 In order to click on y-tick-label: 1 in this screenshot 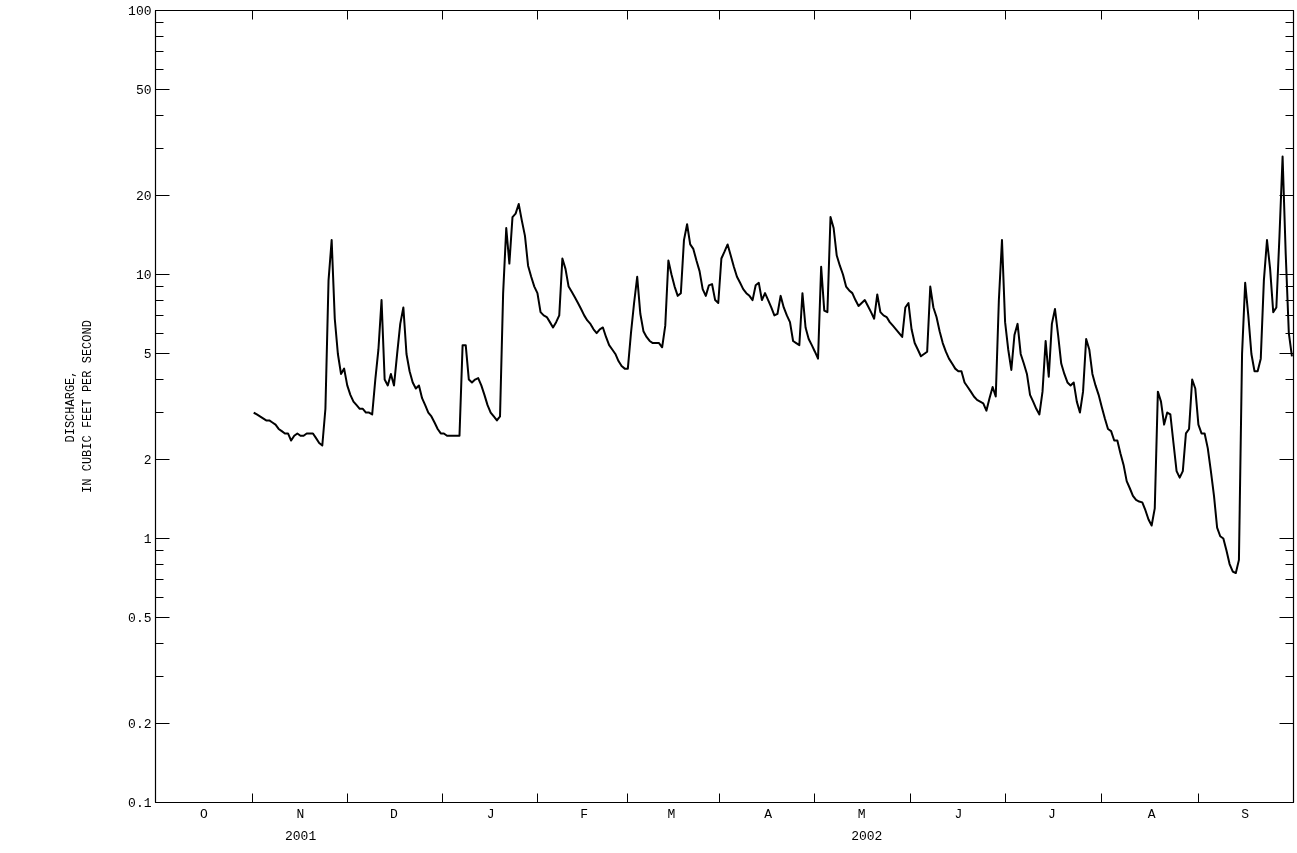, I will do `click(147, 539)`.